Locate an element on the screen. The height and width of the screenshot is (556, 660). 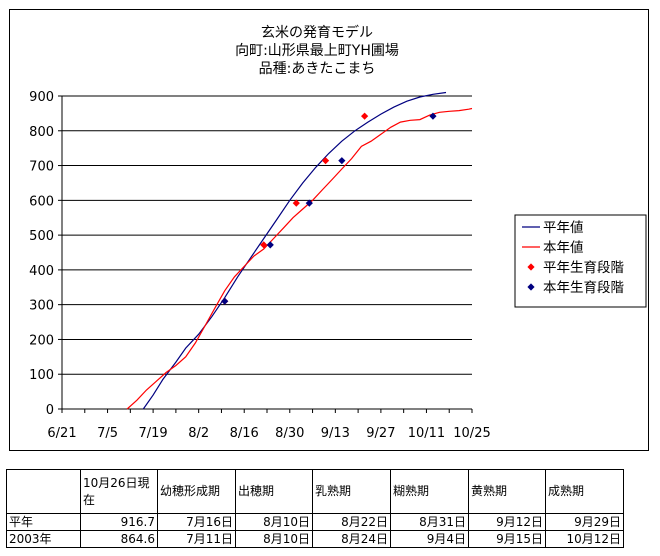
table-header-cell: 糊熟期 is located at coordinates (429, 491).